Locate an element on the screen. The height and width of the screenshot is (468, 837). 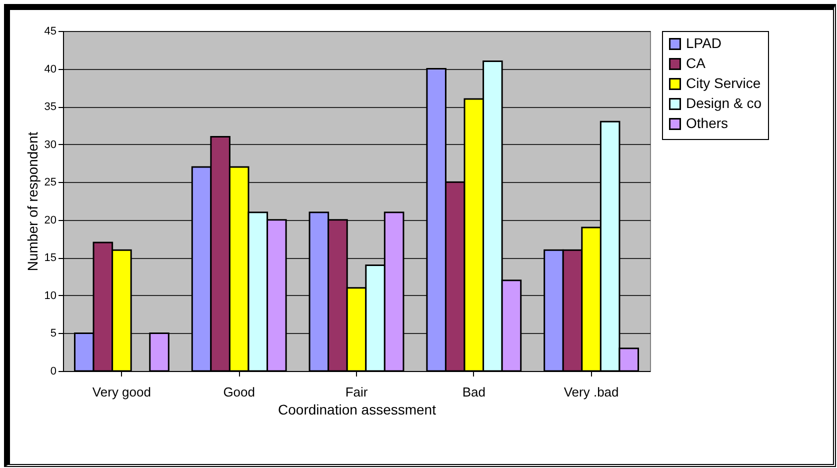
x-tick-label: Bad is located at coordinates (474, 392).